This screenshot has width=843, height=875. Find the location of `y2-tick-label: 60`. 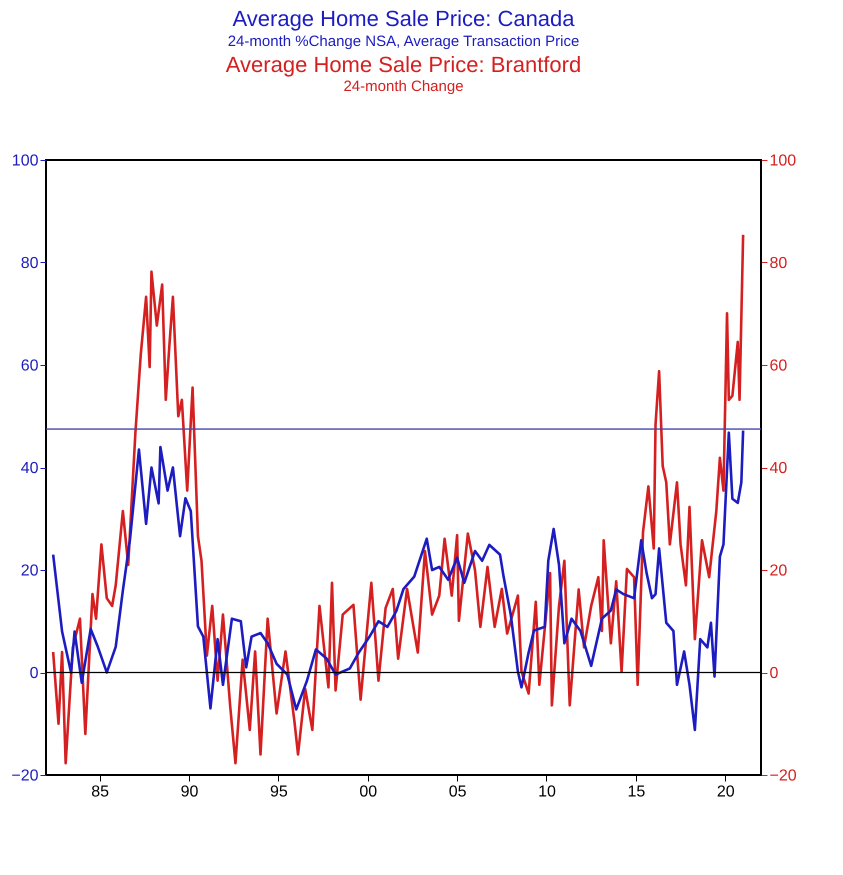

y2-tick-label: 60 is located at coordinates (779, 366).